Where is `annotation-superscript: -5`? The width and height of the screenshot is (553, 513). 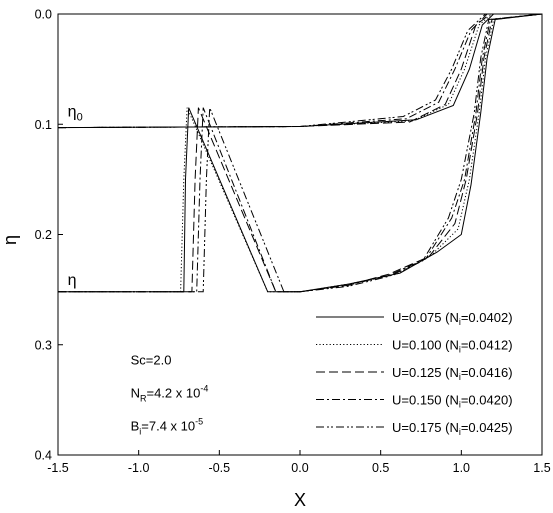 annotation-superscript: -5 is located at coordinates (199, 422).